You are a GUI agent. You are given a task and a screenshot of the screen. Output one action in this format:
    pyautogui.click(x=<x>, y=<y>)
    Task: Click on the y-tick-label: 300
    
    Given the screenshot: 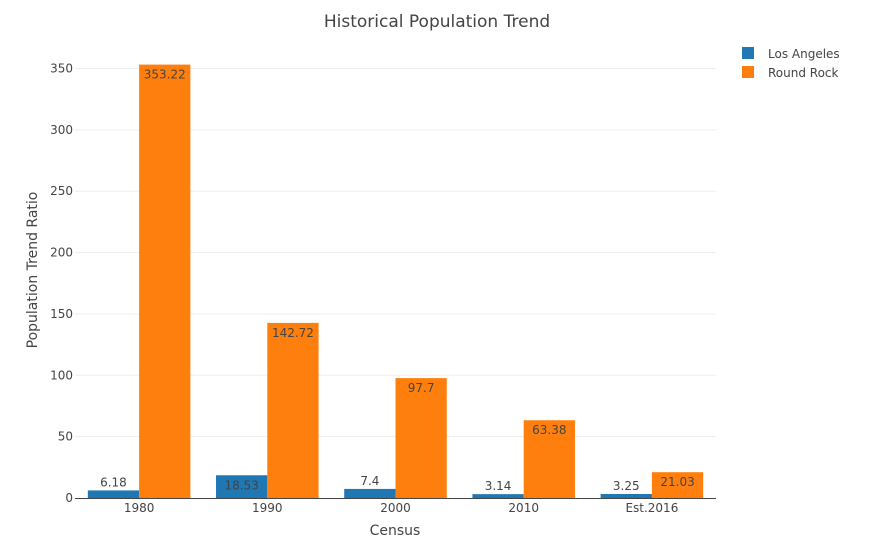 What is the action you would take?
    pyautogui.click(x=61, y=130)
    